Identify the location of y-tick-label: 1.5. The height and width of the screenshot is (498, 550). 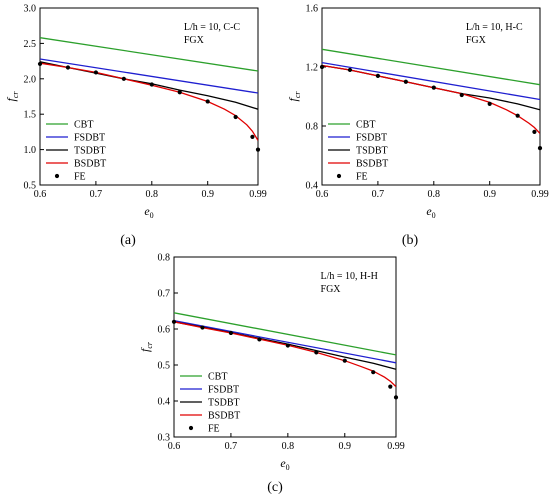
(30, 115).